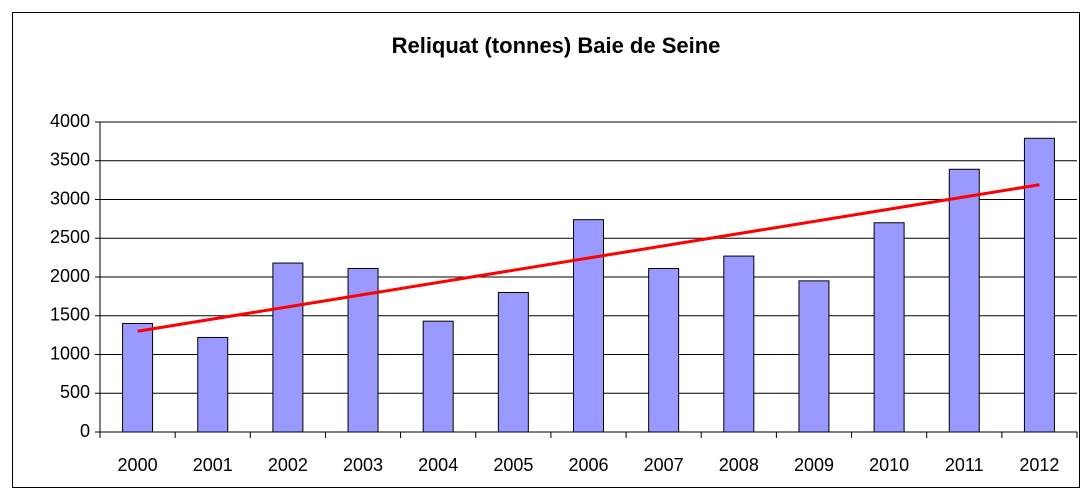 The height and width of the screenshot is (499, 1082). Describe the element at coordinates (85, 431) in the screenshot. I see `y-tick-label: 0` at that location.